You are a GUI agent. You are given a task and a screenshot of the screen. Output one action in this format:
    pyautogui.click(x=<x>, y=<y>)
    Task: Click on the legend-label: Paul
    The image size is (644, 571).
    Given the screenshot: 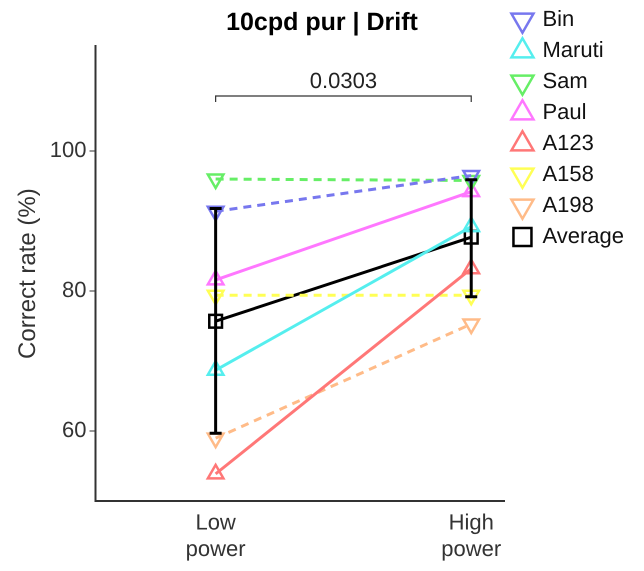 What is the action you would take?
    pyautogui.click(x=564, y=111)
    